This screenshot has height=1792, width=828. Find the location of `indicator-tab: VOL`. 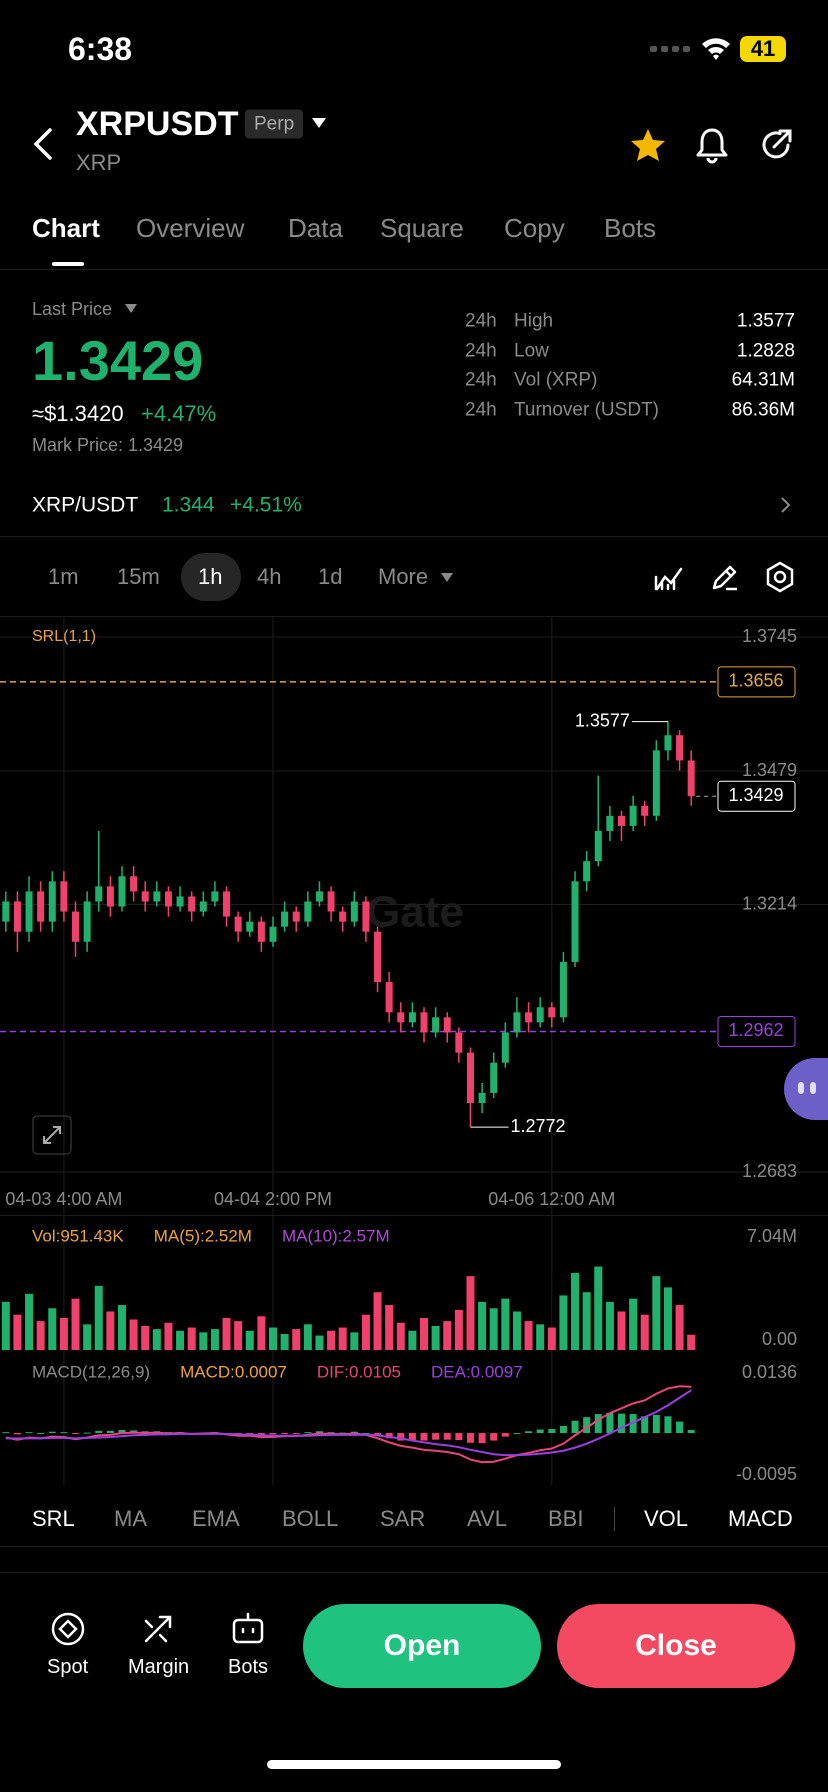

indicator-tab: VOL is located at coordinates (666, 1518).